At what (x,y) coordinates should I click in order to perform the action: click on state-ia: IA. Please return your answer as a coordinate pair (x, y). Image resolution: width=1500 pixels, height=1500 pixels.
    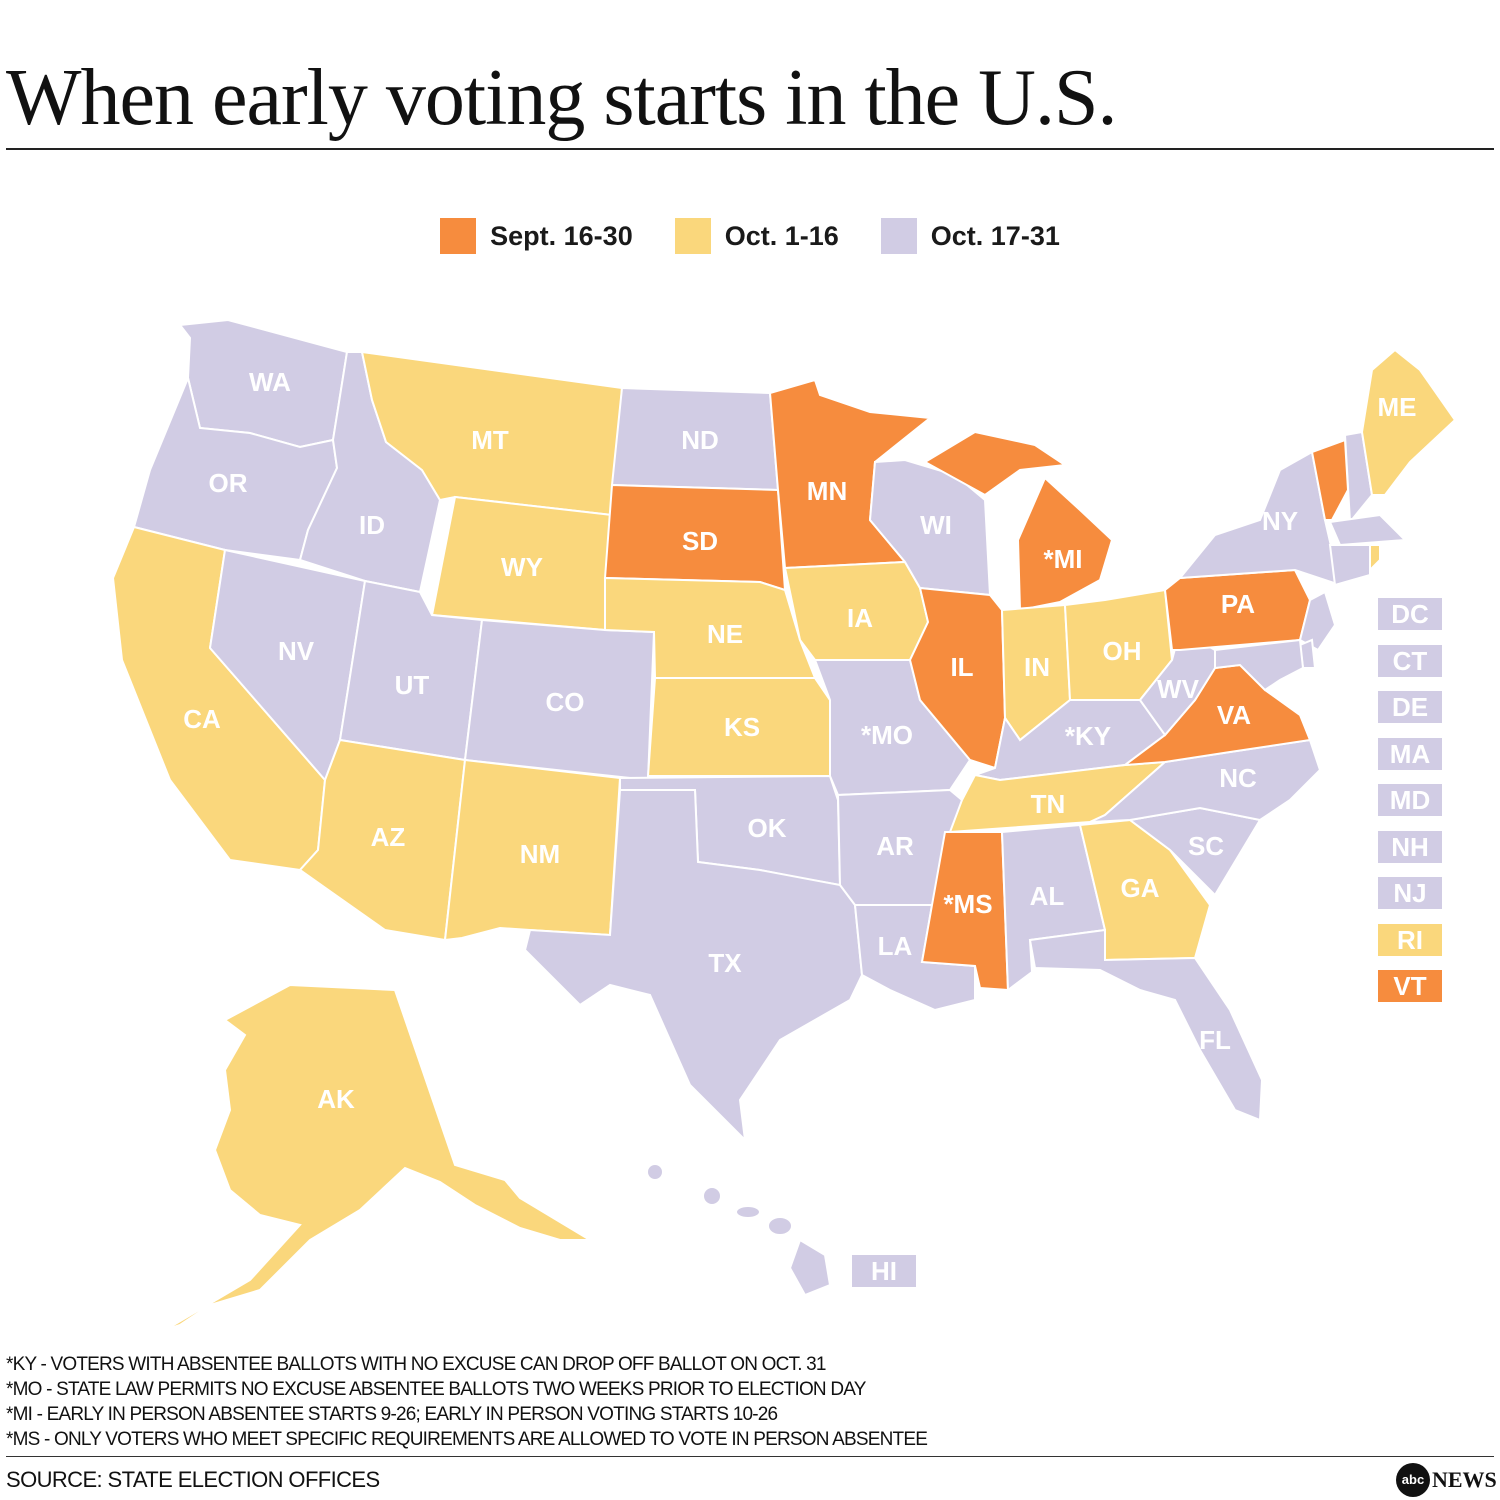
    Looking at the image, I should click on (856, 610).